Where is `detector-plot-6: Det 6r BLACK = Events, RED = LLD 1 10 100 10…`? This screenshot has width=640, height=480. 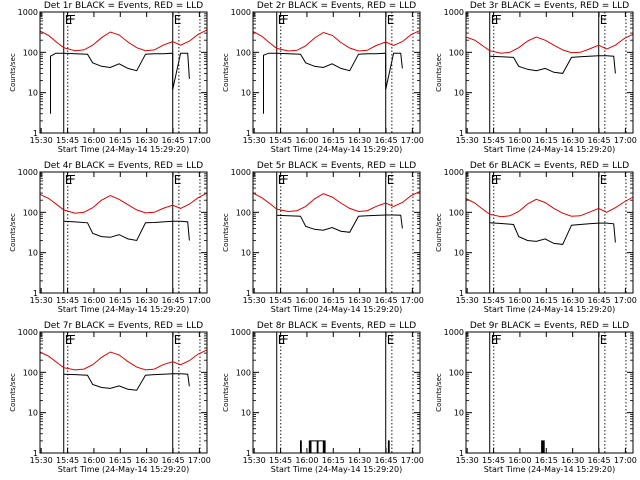 detector-plot-6: Det 6r BLACK = Events, RED = LLD 1 10 100 10… is located at coordinates (536, 237).